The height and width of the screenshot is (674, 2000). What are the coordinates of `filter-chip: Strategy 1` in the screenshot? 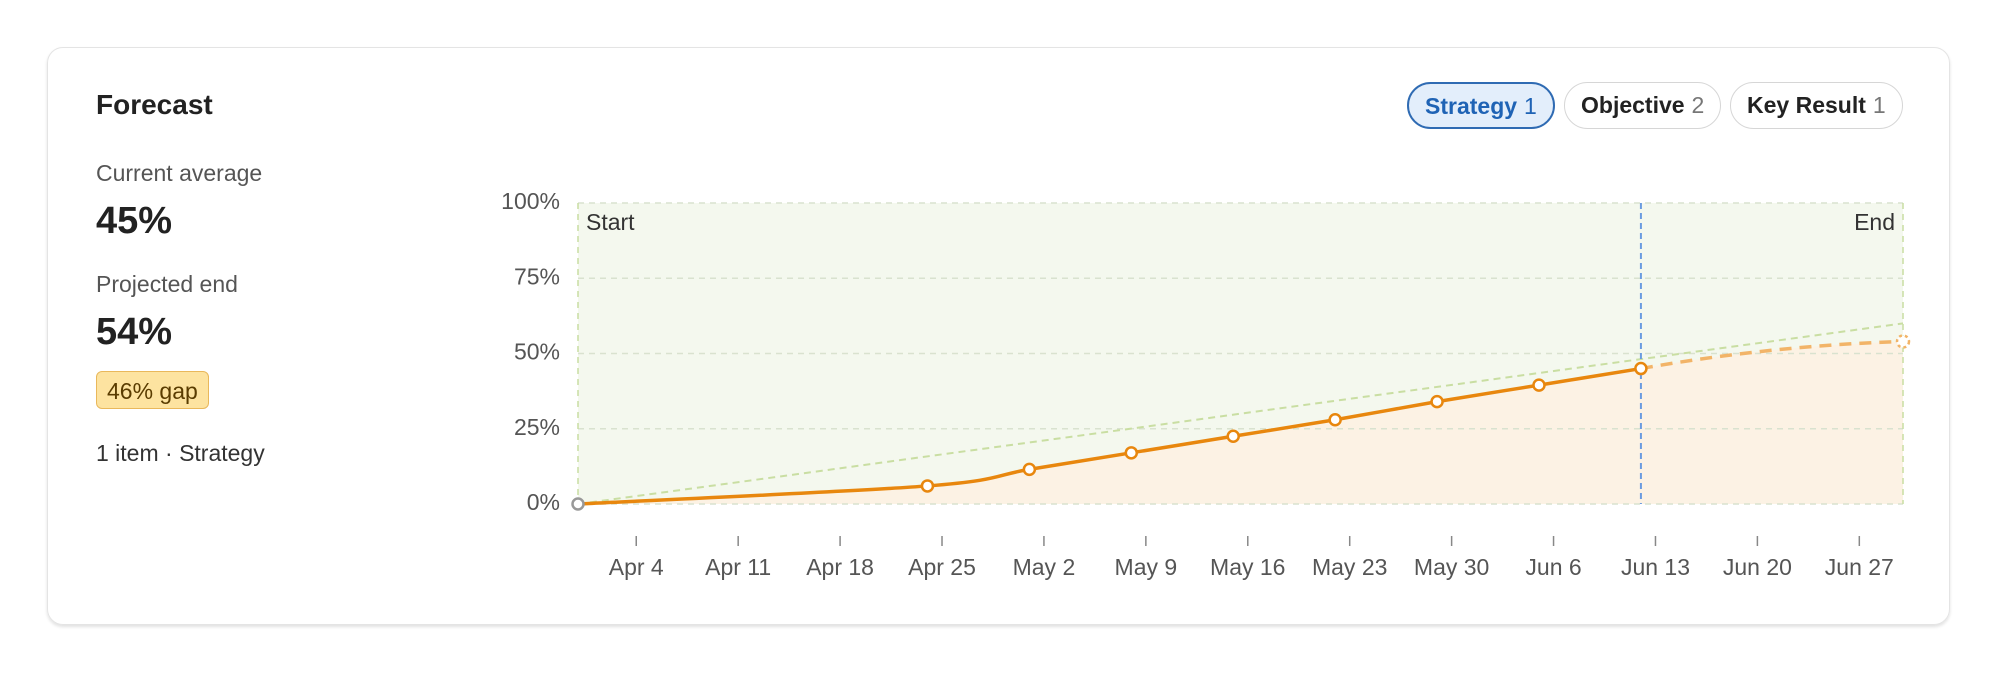 It's located at (1481, 105).